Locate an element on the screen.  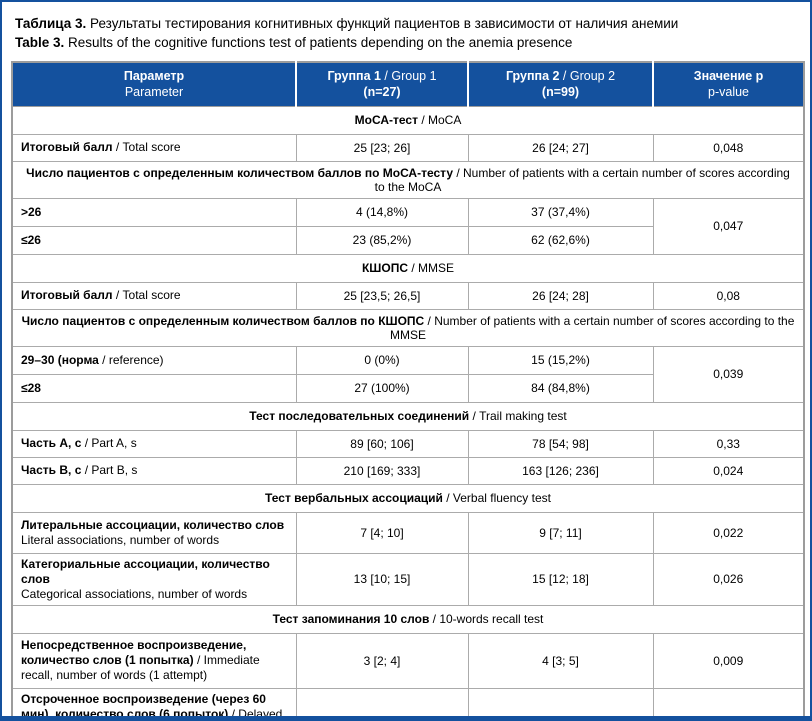
p-value: 0,08 is located at coordinates (728, 295).